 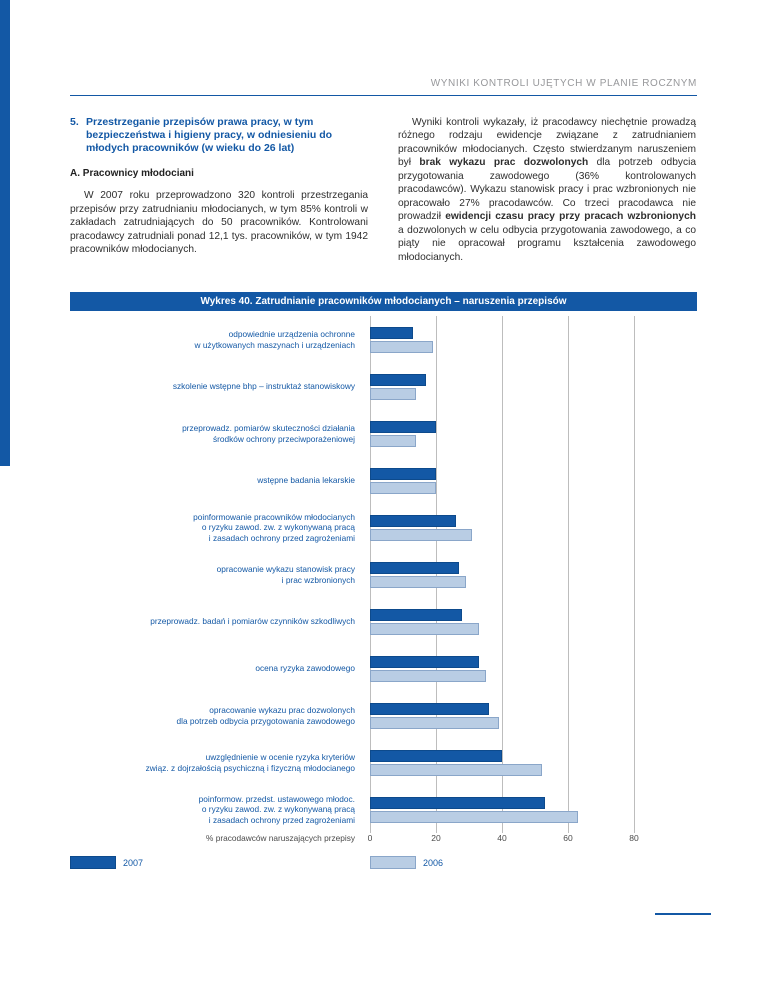 What do you see at coordinates (436, 838) in the screenshot?
I see `x-tick-label: 20` at bounding box center [436, 838].